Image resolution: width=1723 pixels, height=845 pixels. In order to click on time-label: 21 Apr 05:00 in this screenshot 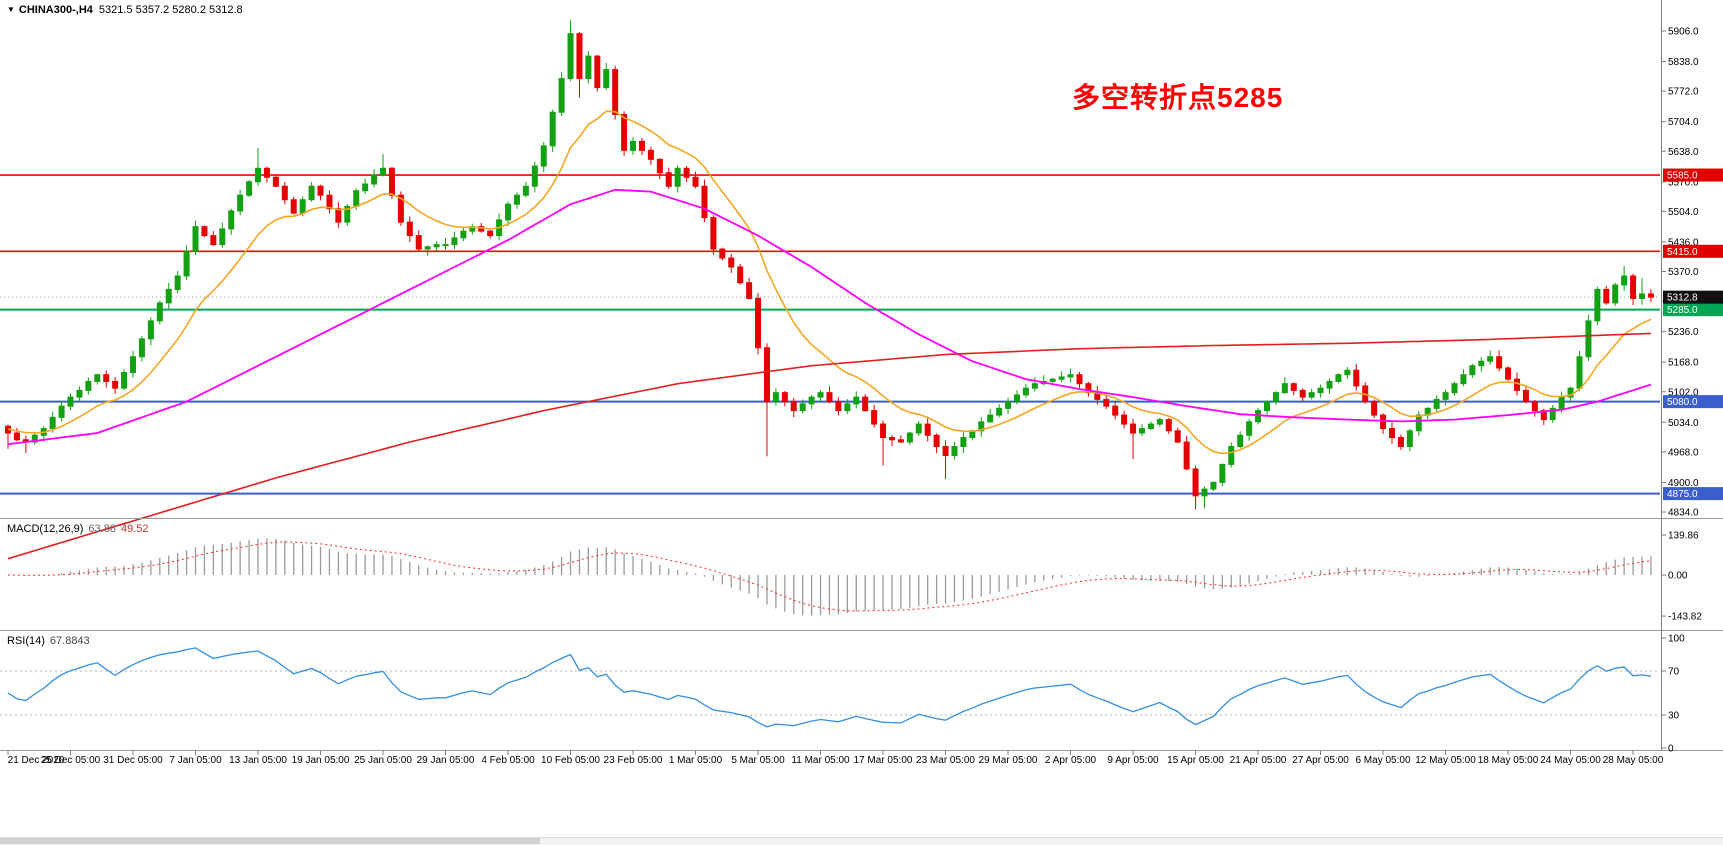, I will do `click(1258, 760)`.